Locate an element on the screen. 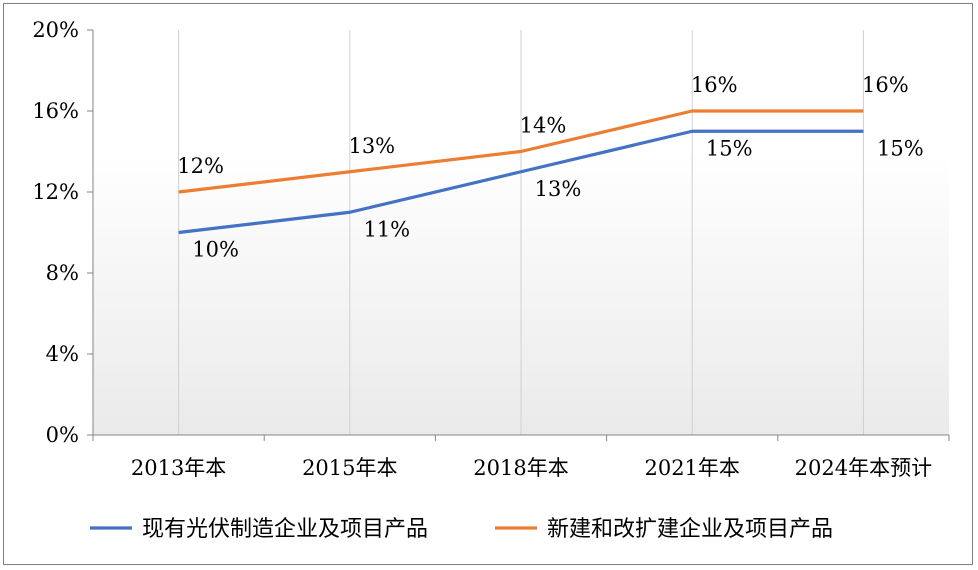 The height and width of the screenshot is (570, 978). x-tick-label: 2024年本预计 is located at coordinates (863, 468).